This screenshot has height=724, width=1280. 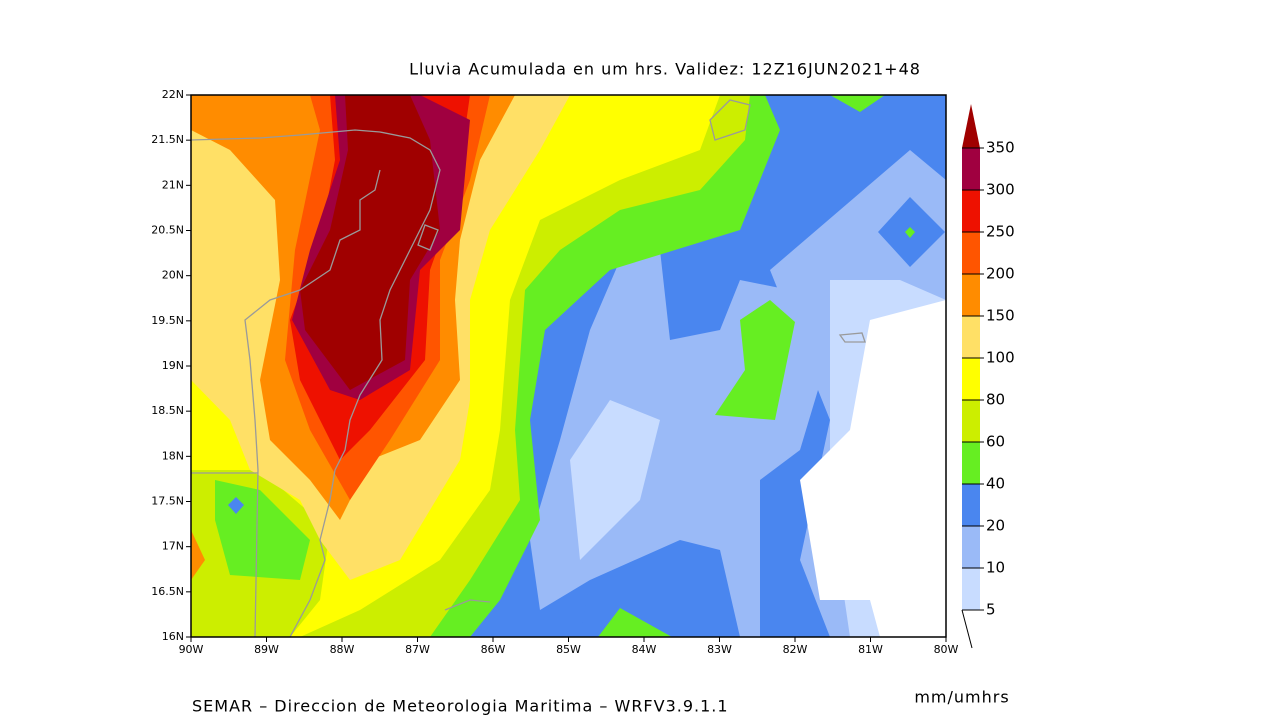 What do you see at coordinates (719, 649) in the screenshot?
I see `x-tick-label: 83W` at bounding box center [719, 649].